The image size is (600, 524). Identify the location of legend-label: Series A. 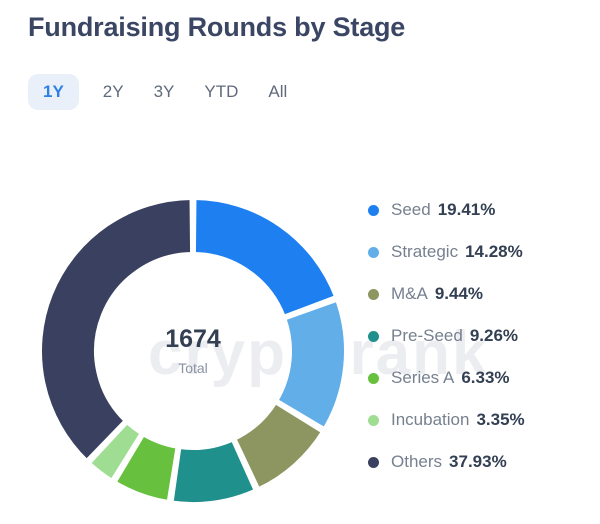
(423, 377).